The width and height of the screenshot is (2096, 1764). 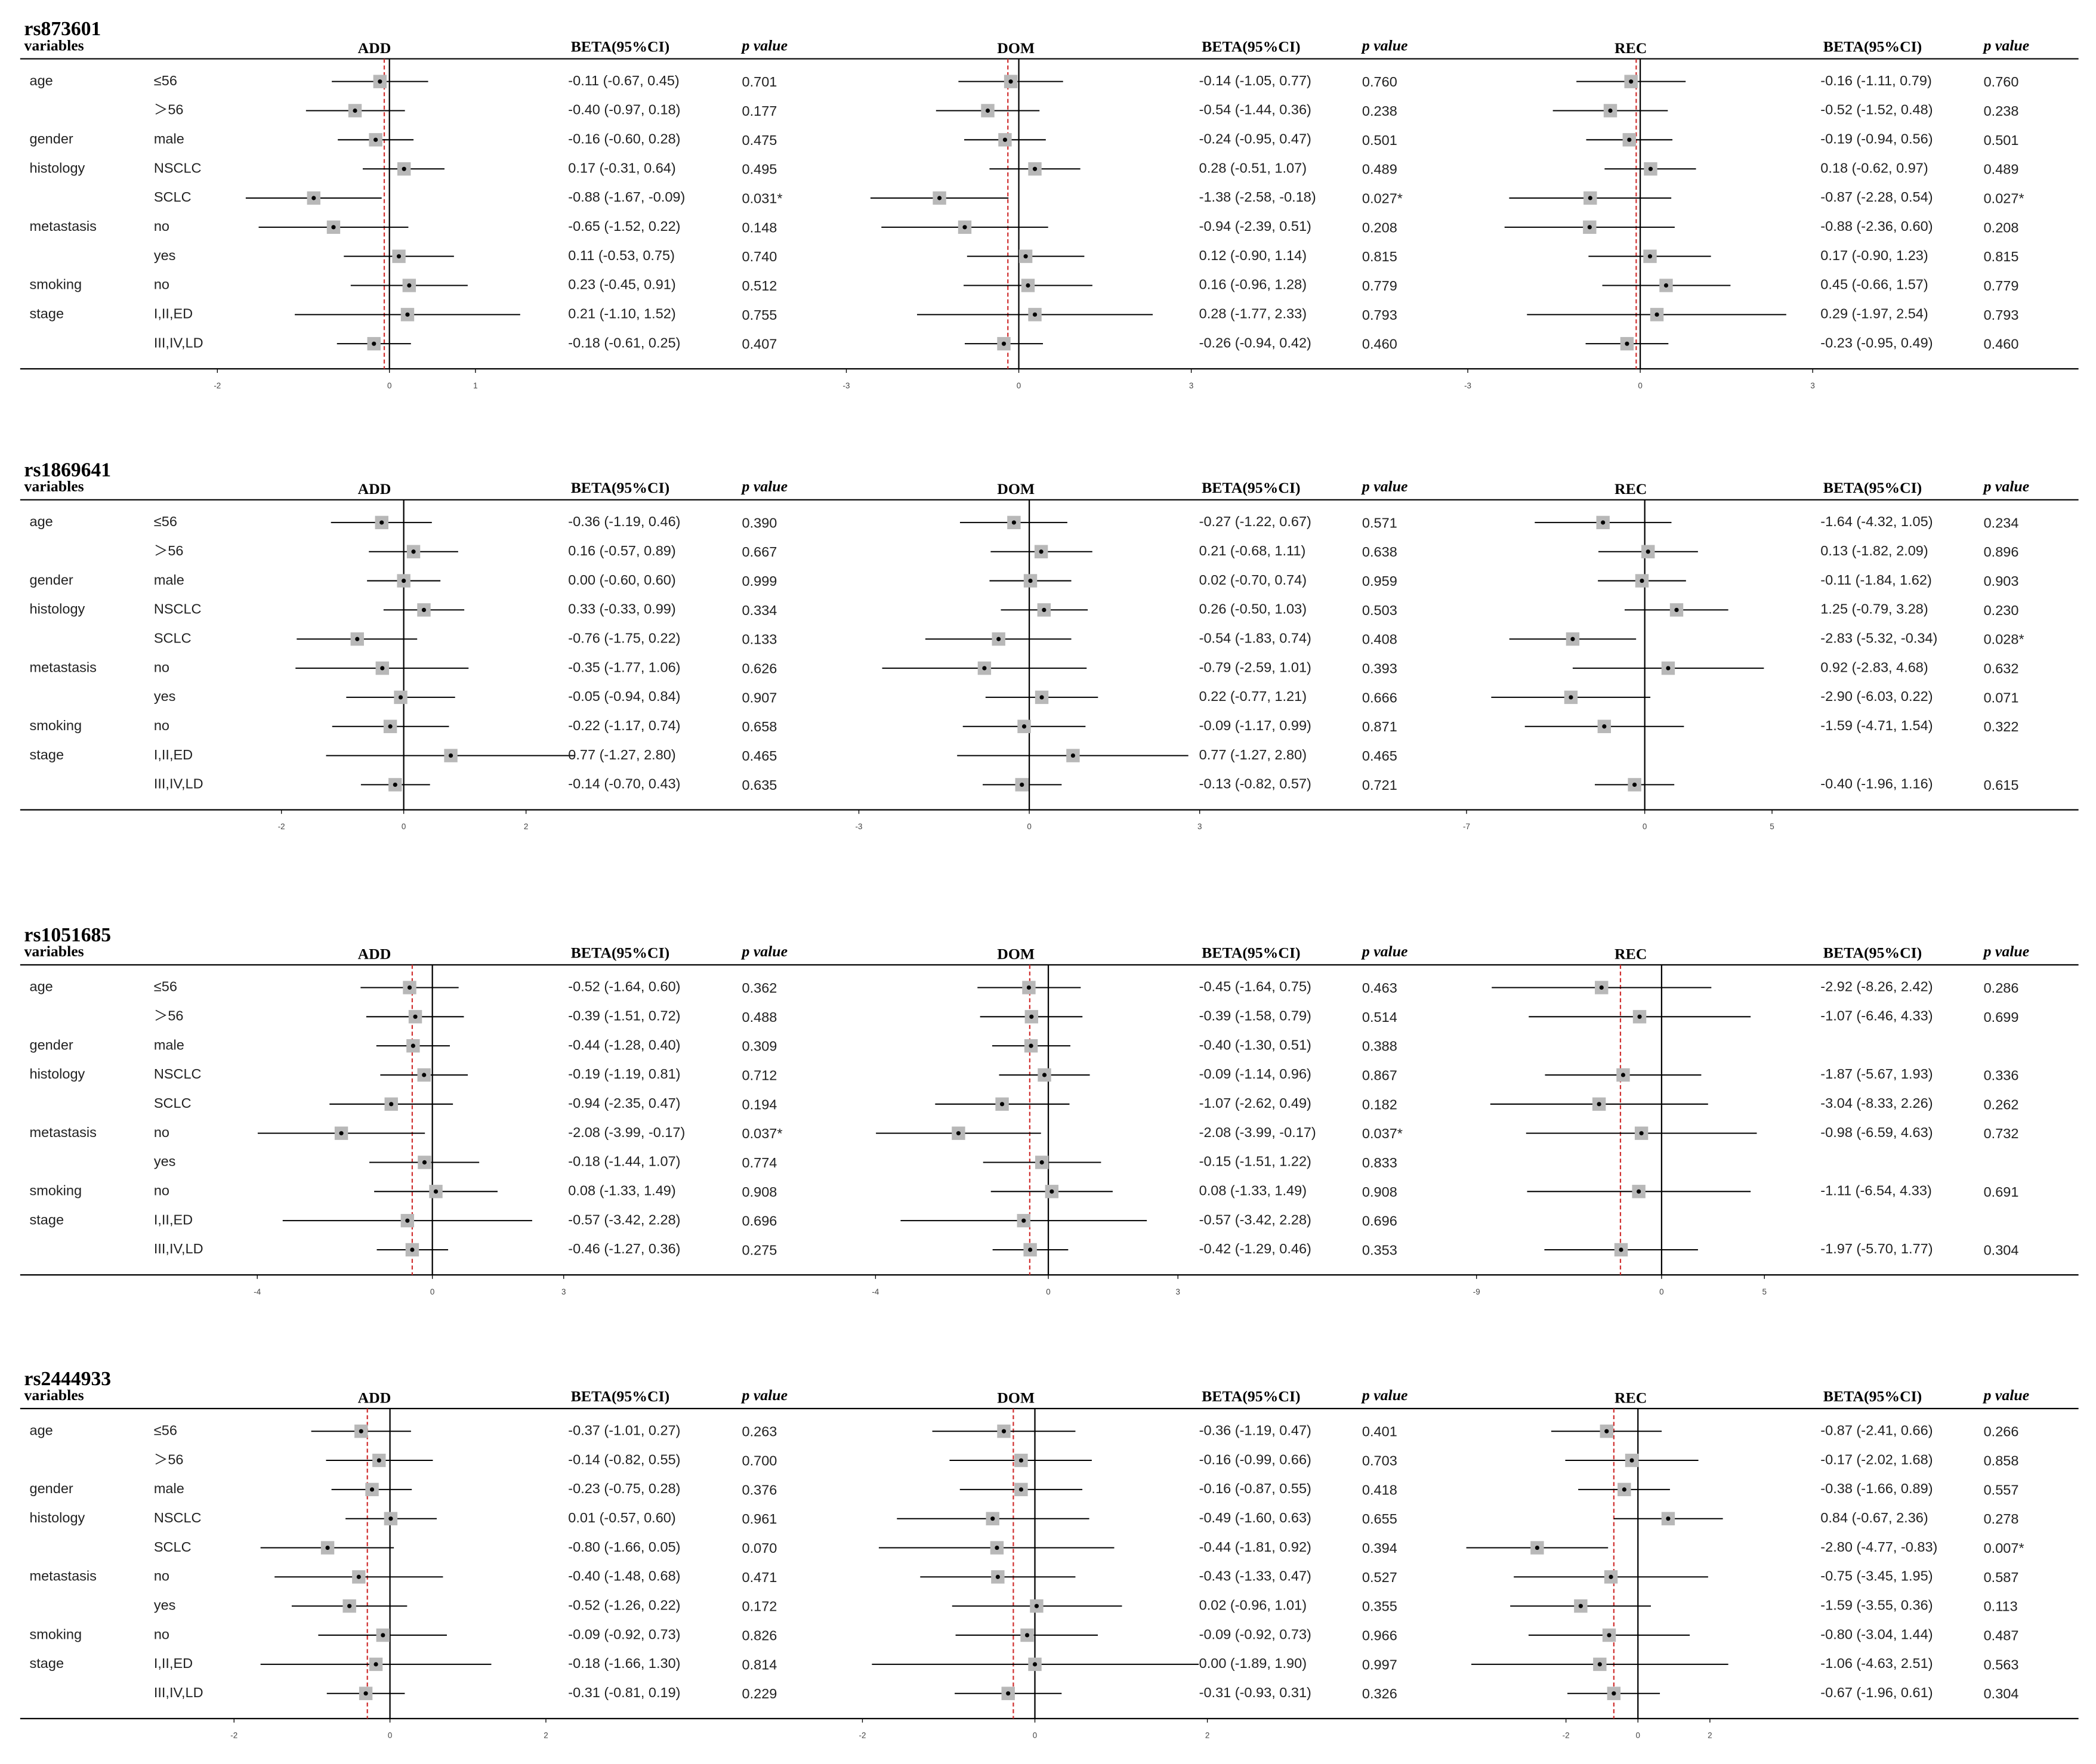 I want to click on row-header: variables, so click(x=54, y=952).